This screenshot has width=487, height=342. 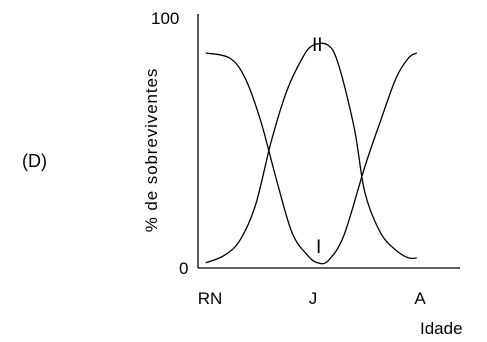 What do you see at coordinates (151, 150) in the screenshot?
I see `y-axis-label: % de sobreviventes` at bounding box center [151, 150].